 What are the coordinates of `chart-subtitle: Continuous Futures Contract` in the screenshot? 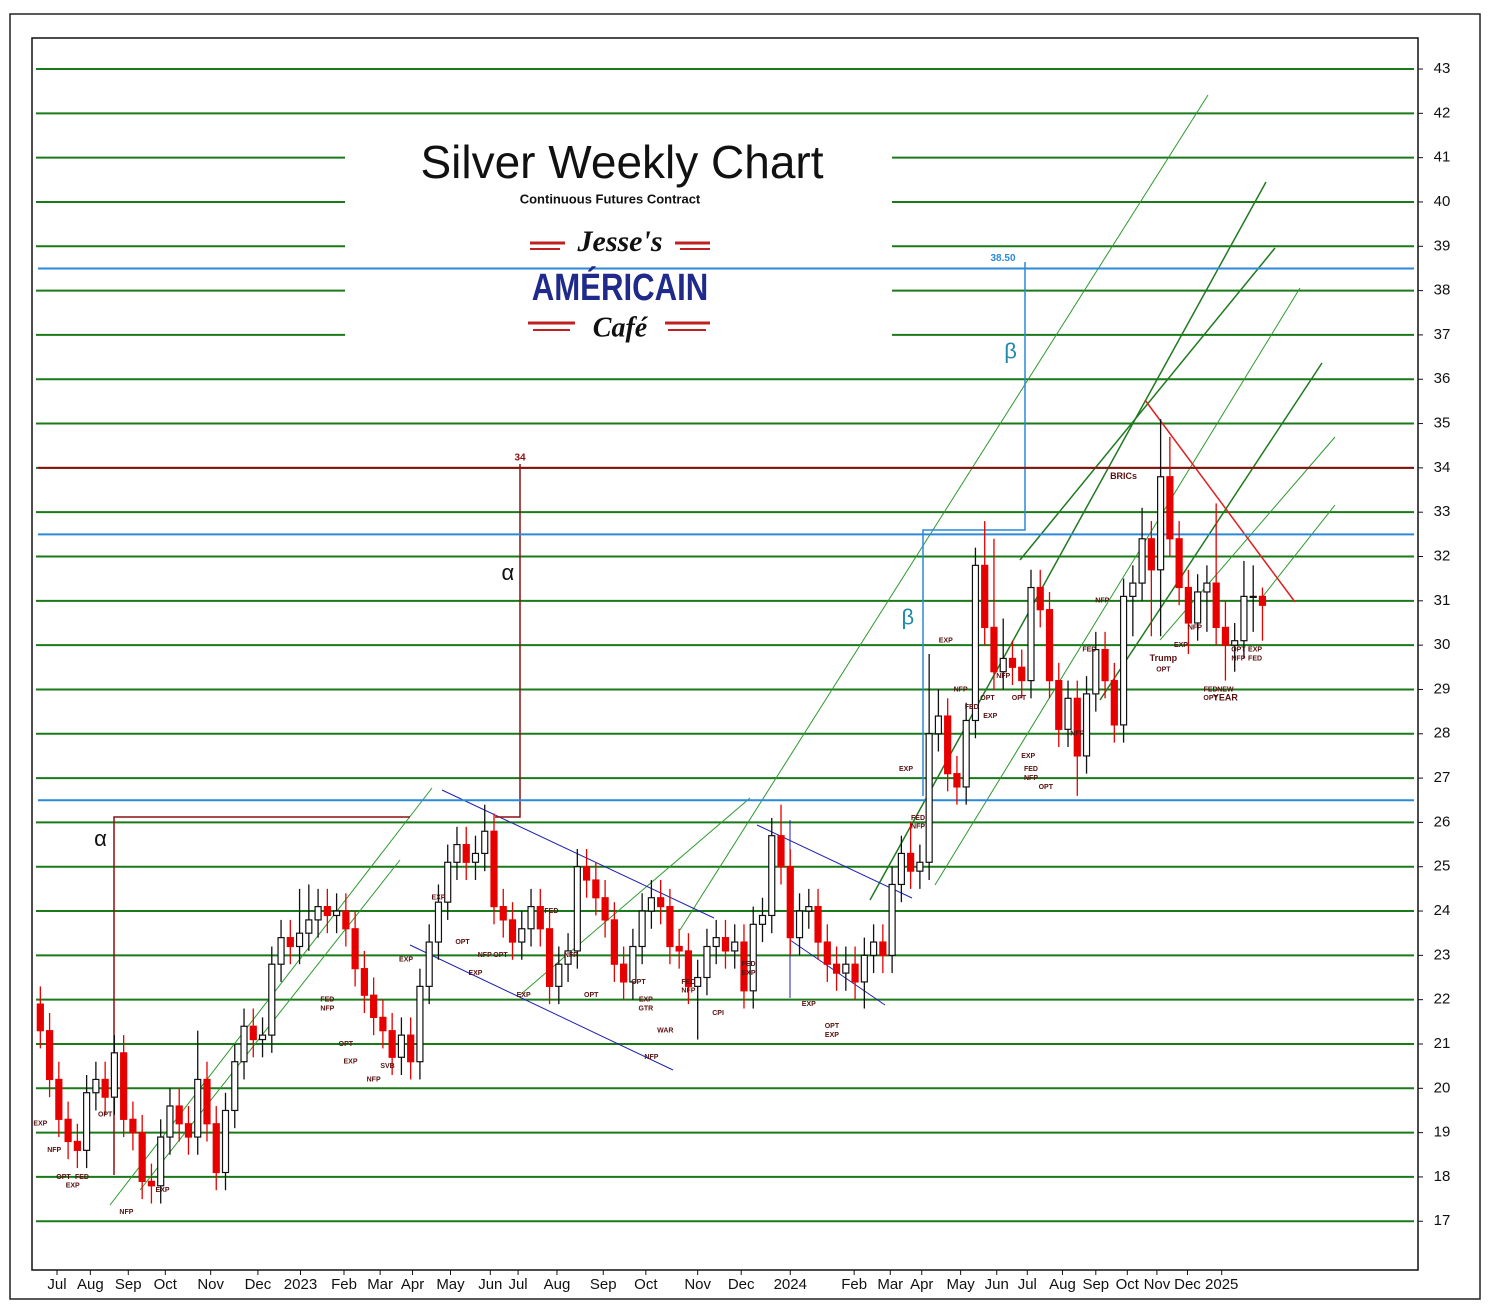 It's located at (610, 198).